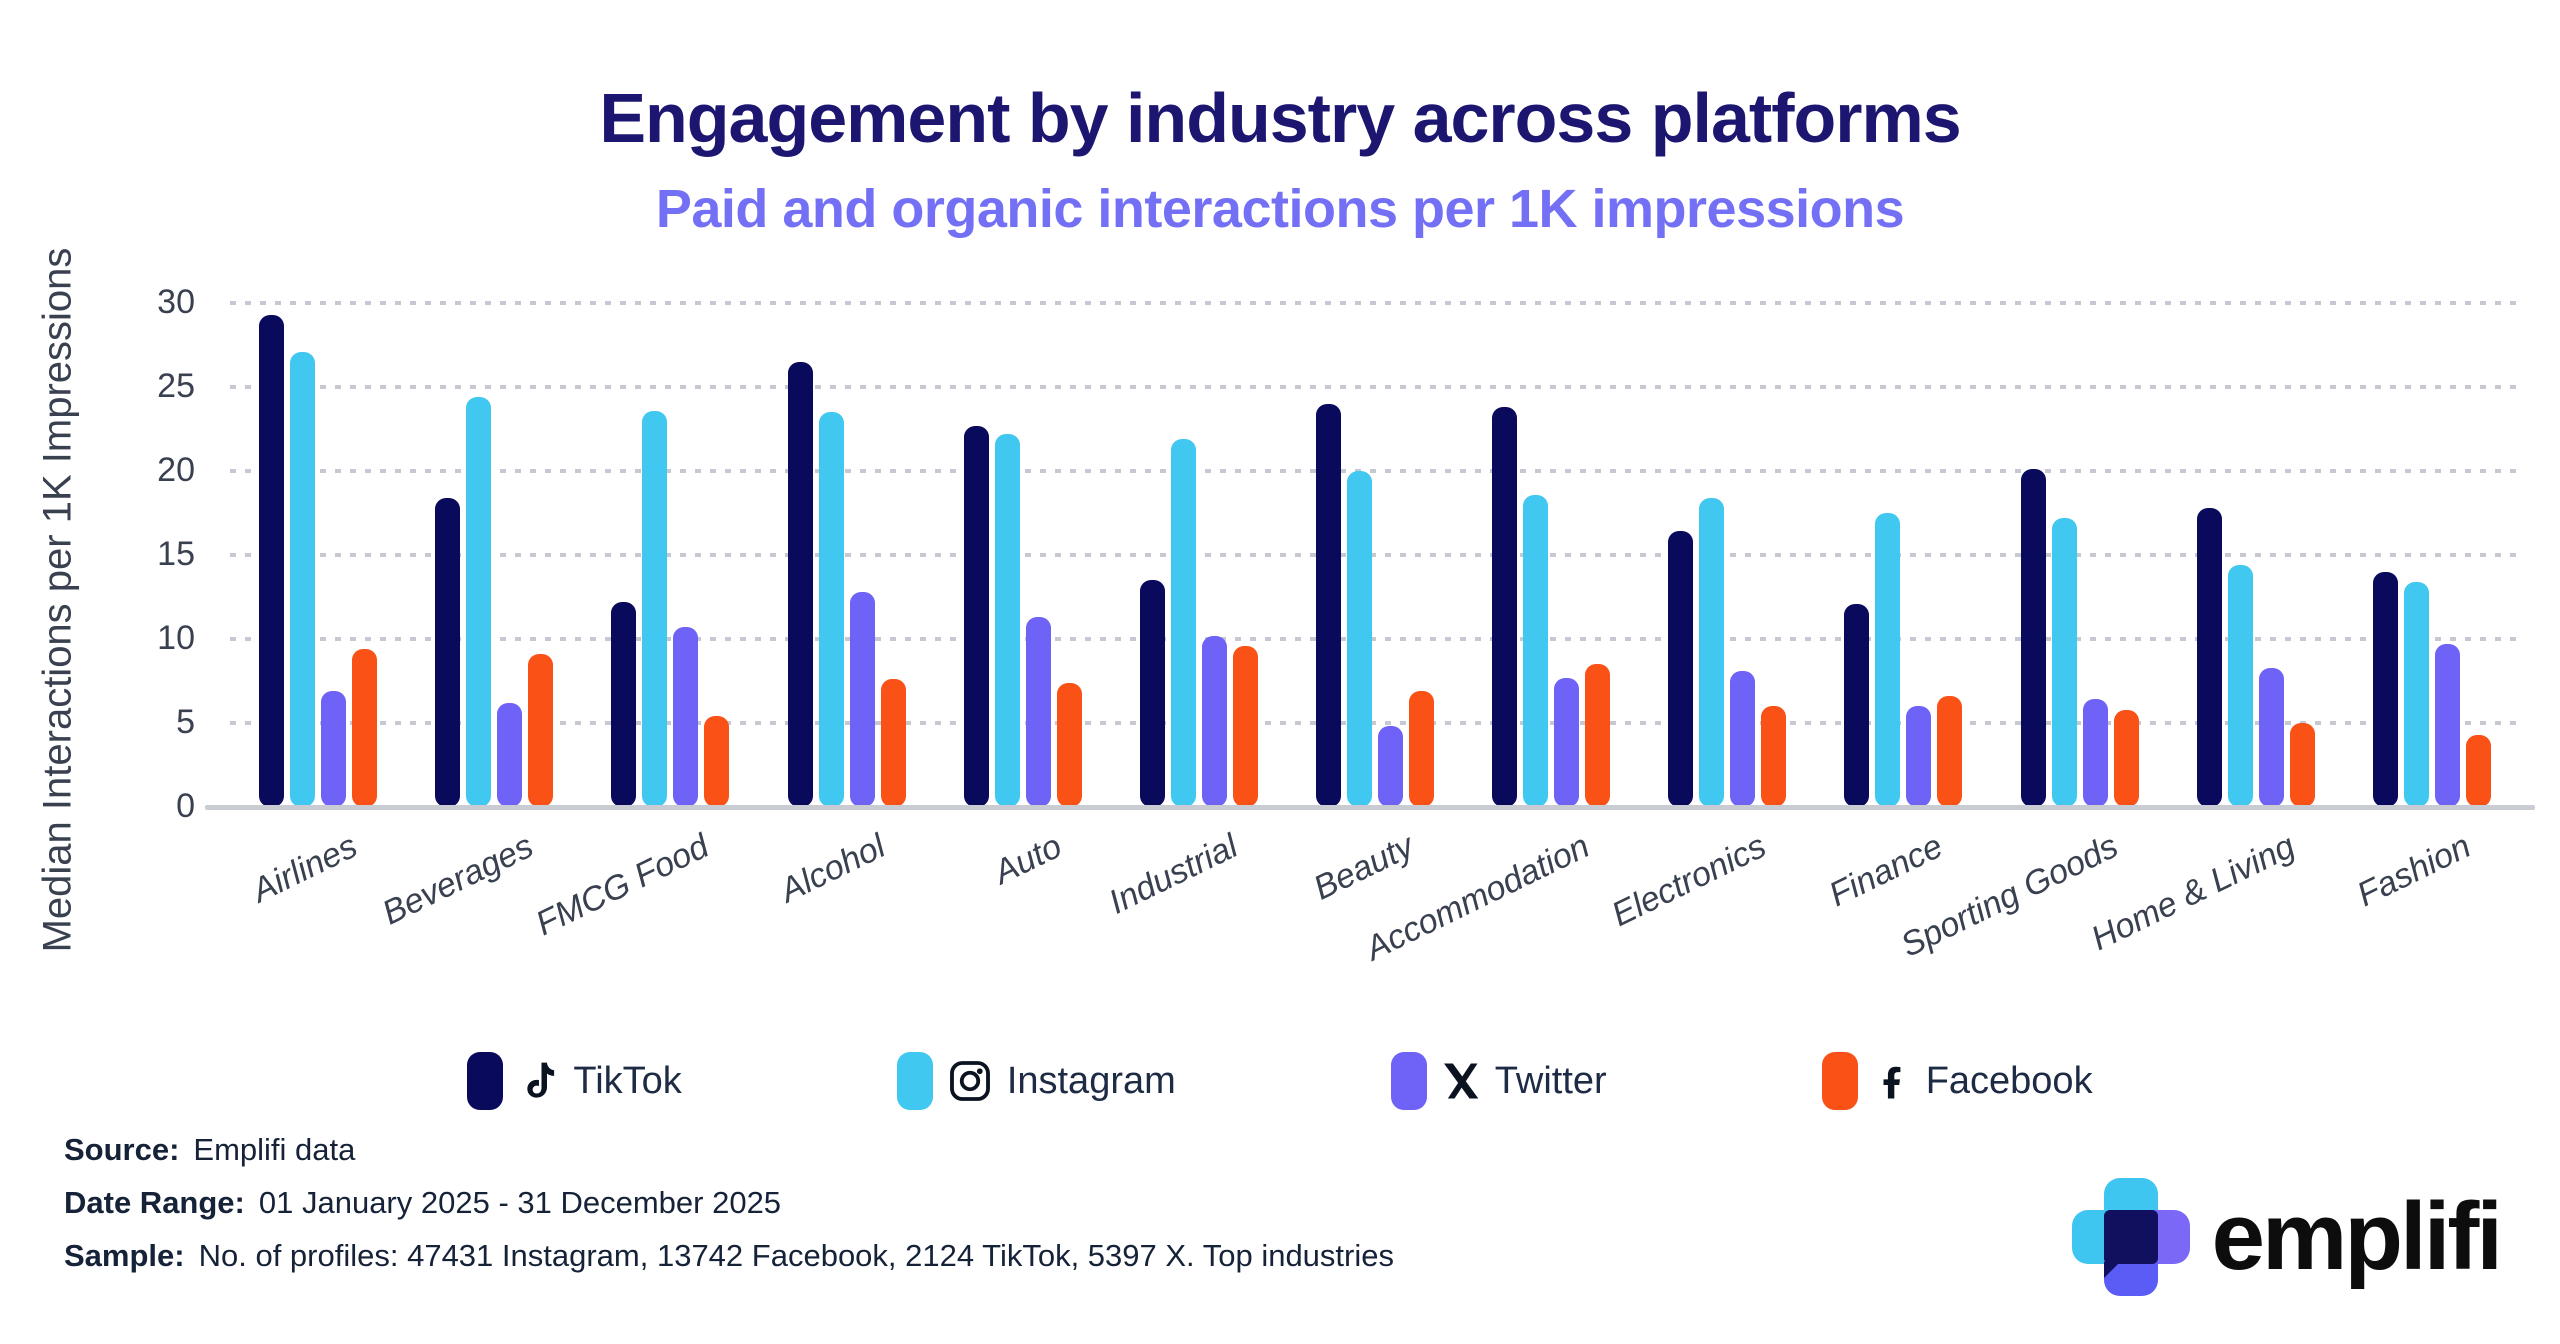  I want to click on bar-twitter-beauty, so click(1390, 766).